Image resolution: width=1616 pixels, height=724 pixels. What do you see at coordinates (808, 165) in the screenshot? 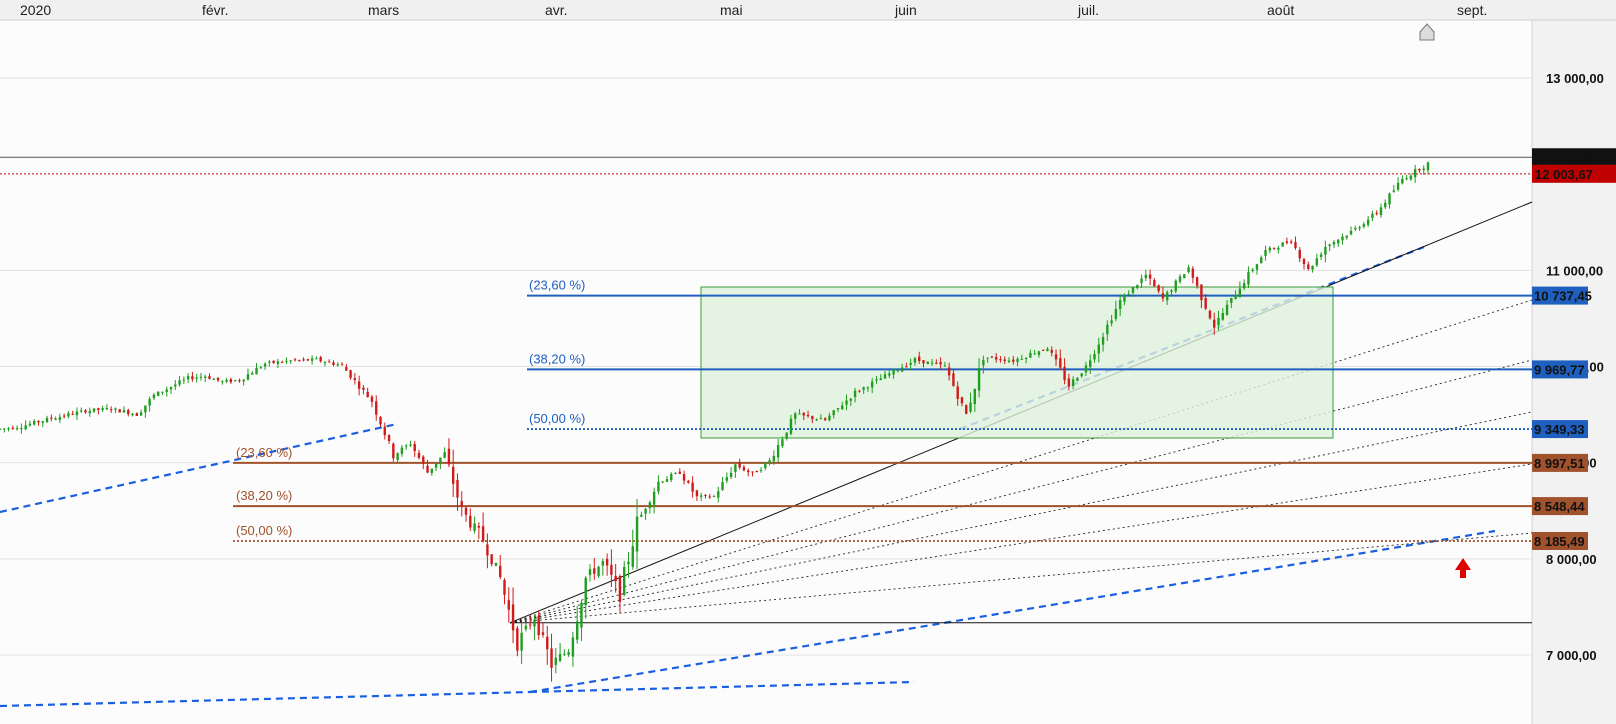
I see `price-badges: 12 175,78 12 003,67` at bounding box center [808, 165].